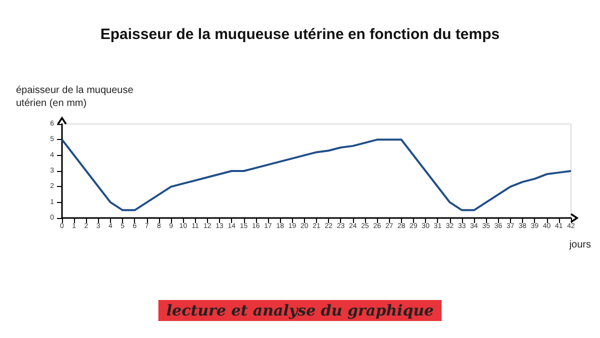 This screenshot has width=600, height=338. What do you see at coordinates (300, 311) in the screenshot?
I see `text: lecture et analyse du graphique` at bounding box center [300, 311].